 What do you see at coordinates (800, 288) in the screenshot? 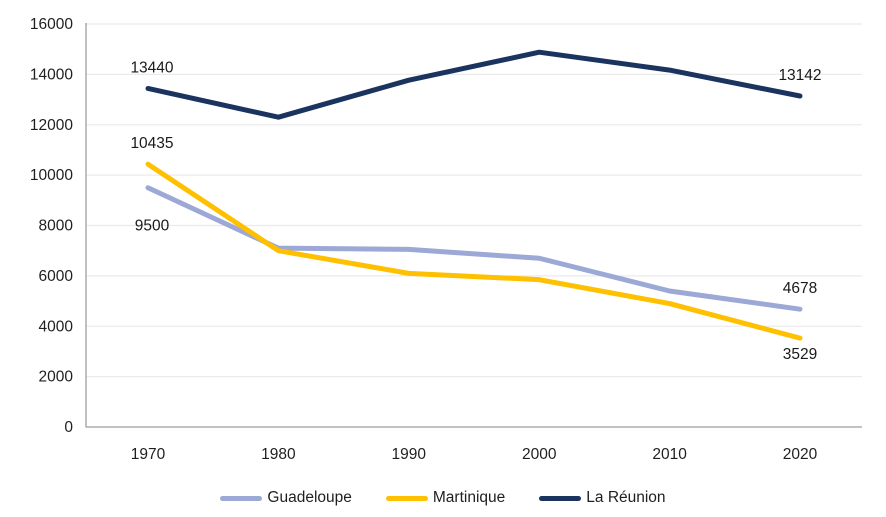
I see `data-label: 4678` at bounding box center [800, 288].